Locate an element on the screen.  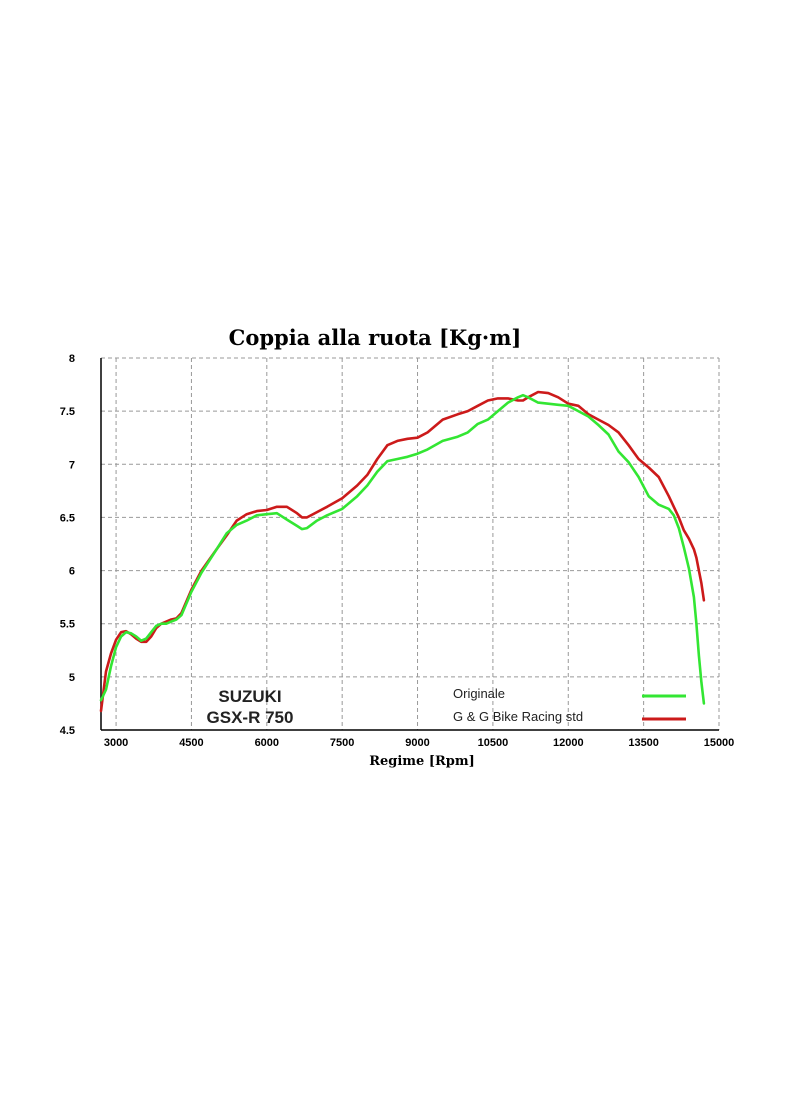
x-tick-label: 7500 is located at coordinates (342, 743).